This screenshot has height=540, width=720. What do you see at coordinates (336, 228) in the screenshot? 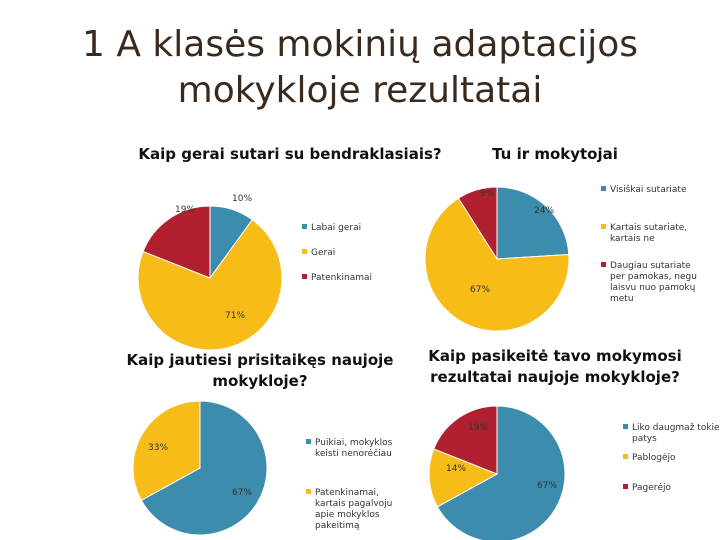
I see `chart1-legend-entry-1: Labai gerai` at bounding box center [336, 228].